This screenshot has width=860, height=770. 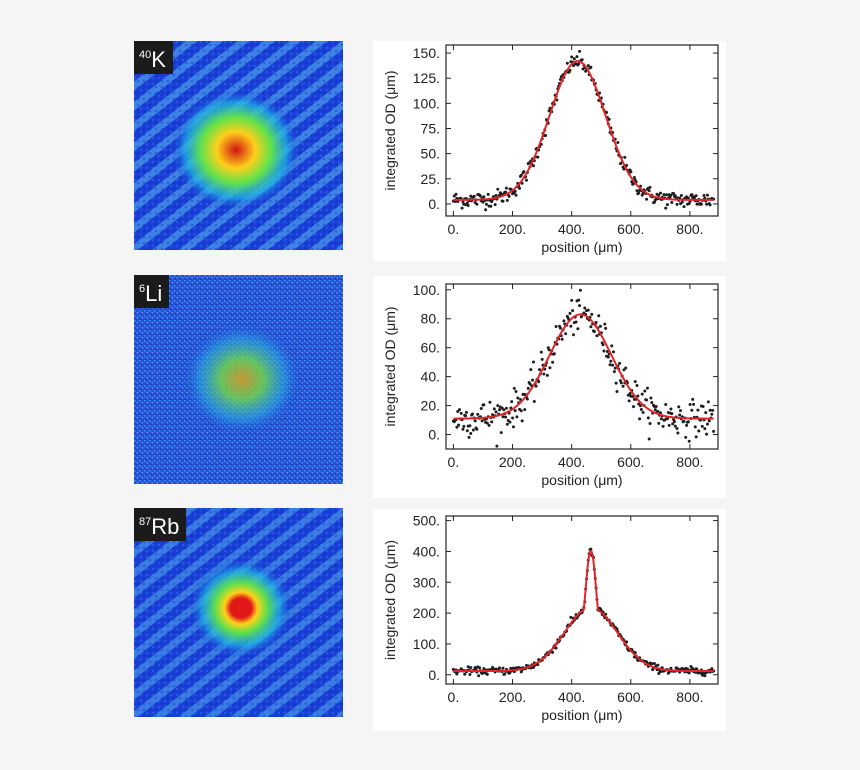 I want to click on x-tick-label: 800., so click(x=689, y=229).